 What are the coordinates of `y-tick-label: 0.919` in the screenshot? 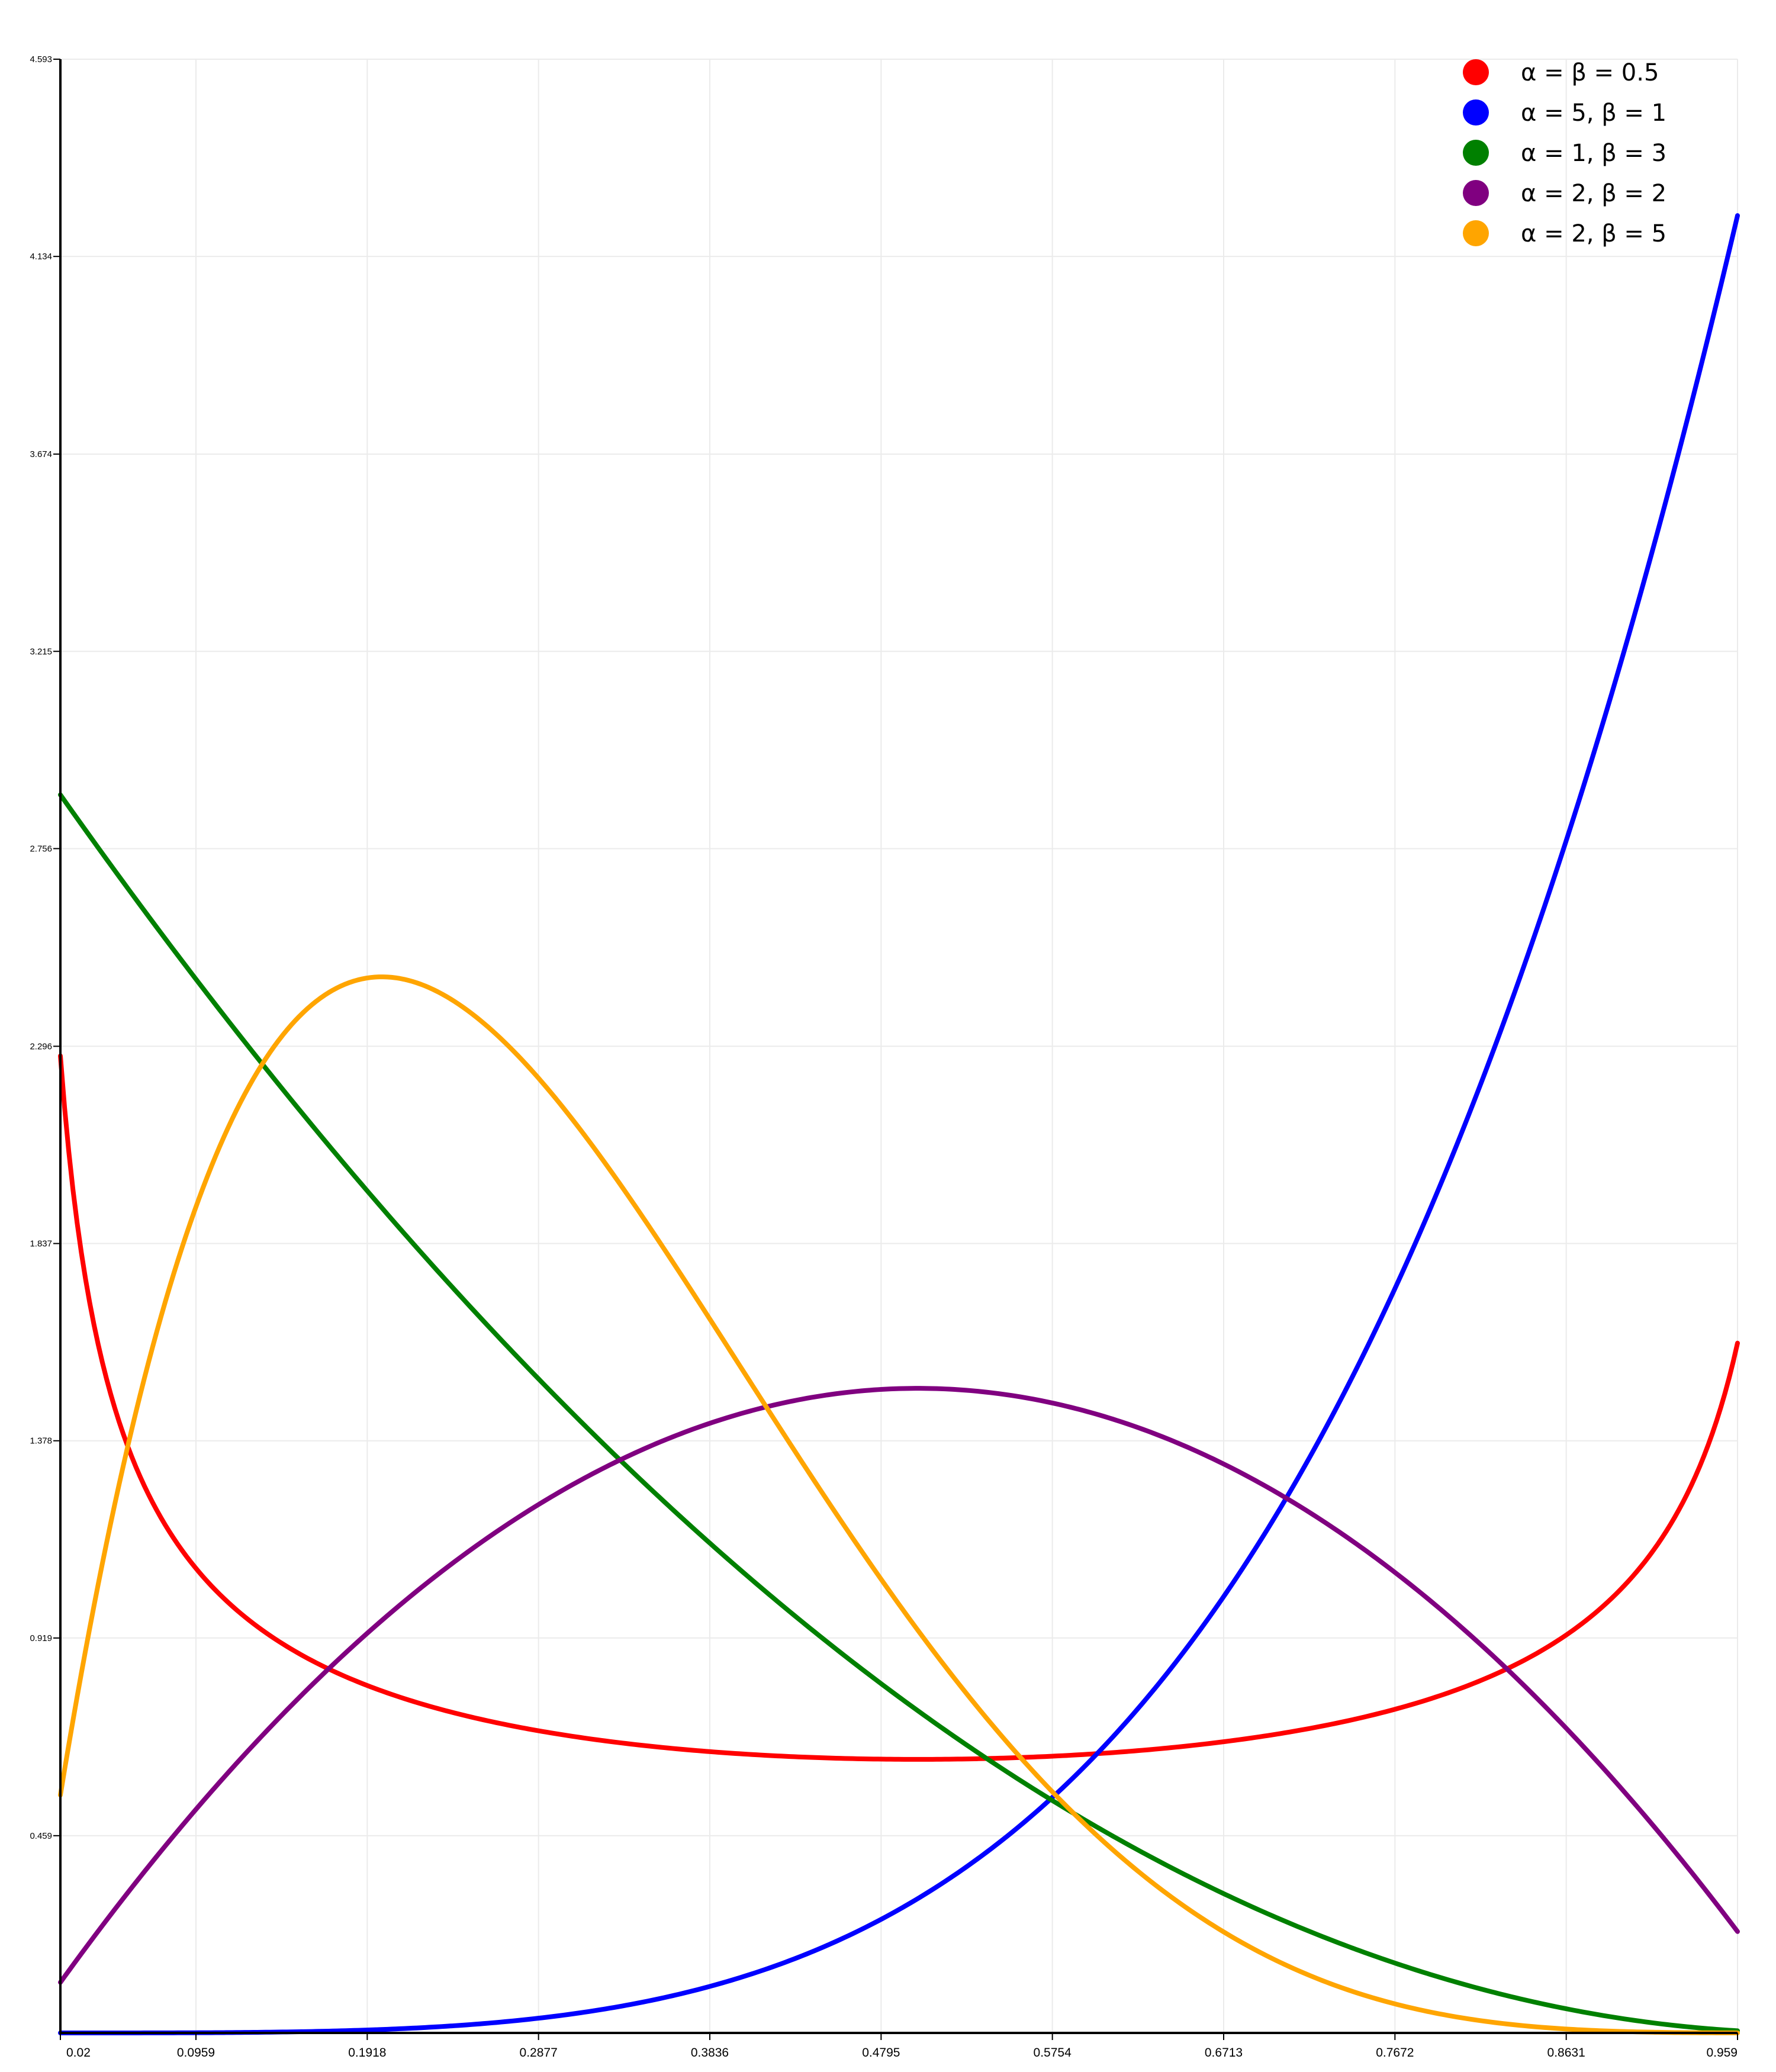 It's located at (41, 1638).